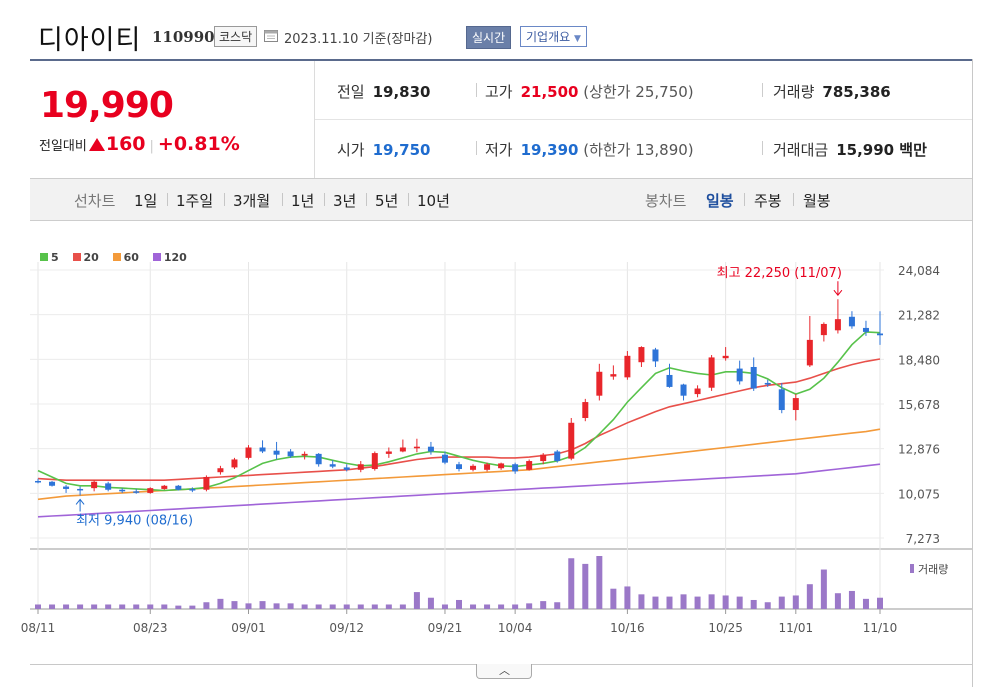 The height and width of the screenshot is (687, 987). I want to click on x-tick-label: 10/25, so click(725, 628).